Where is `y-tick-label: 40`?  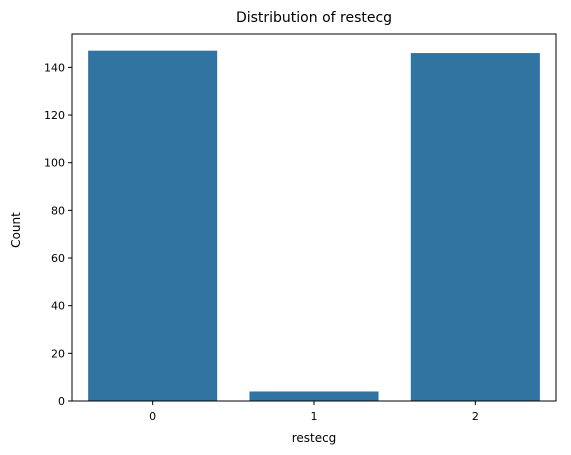 y-tick-label: 40 is located at coordinates (58, 306).